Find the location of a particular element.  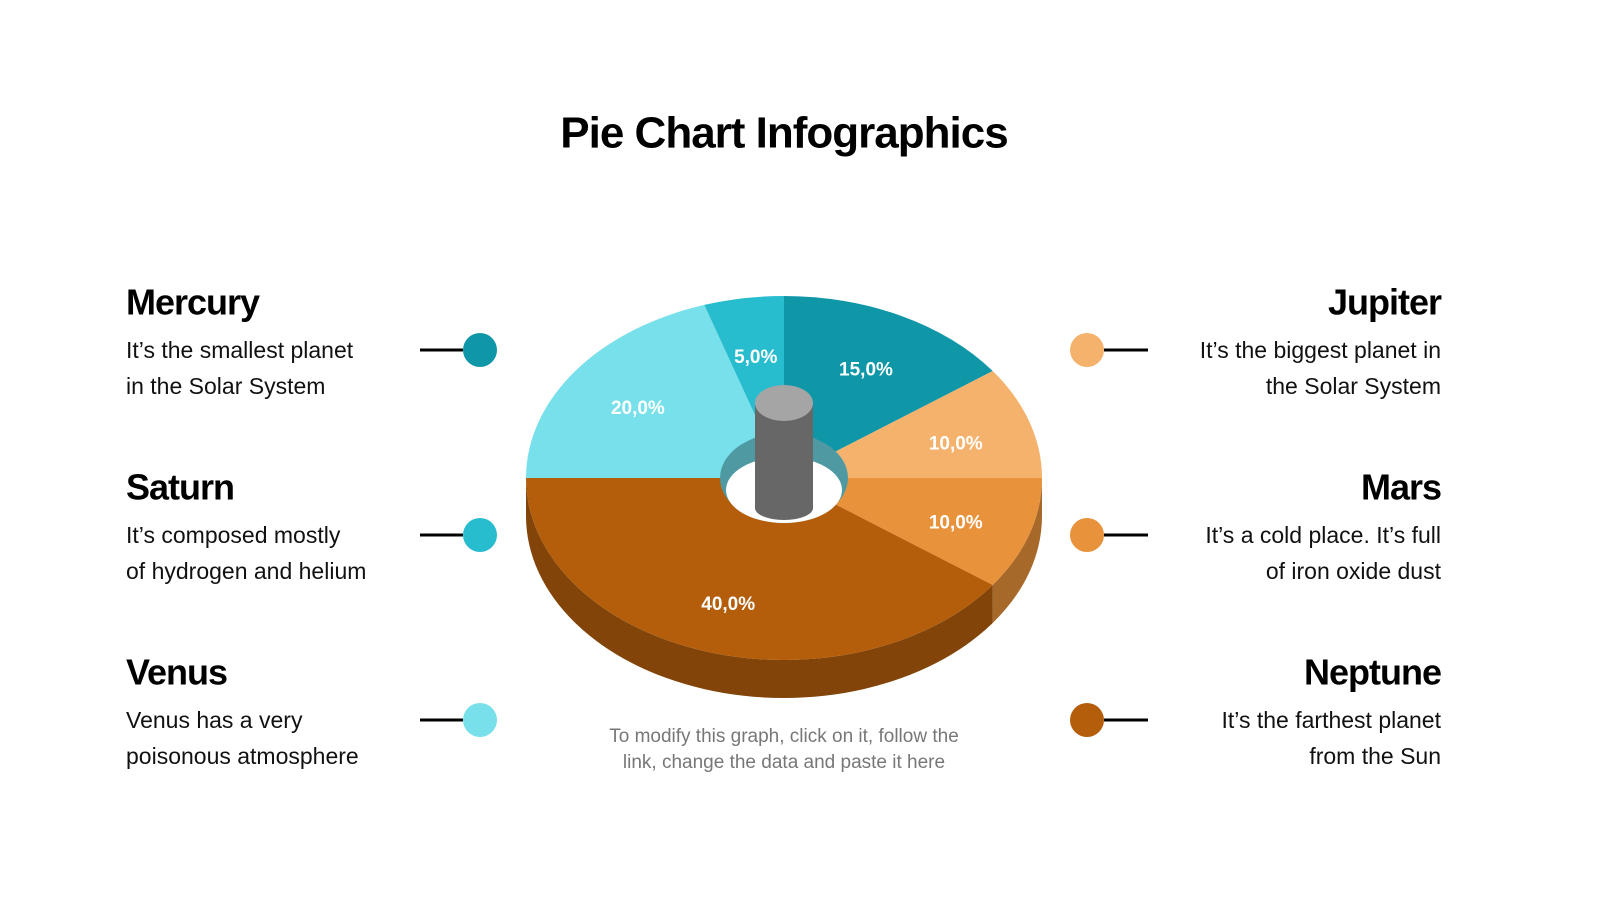

value-label: 20,0% is located at coordinates (638, 408).